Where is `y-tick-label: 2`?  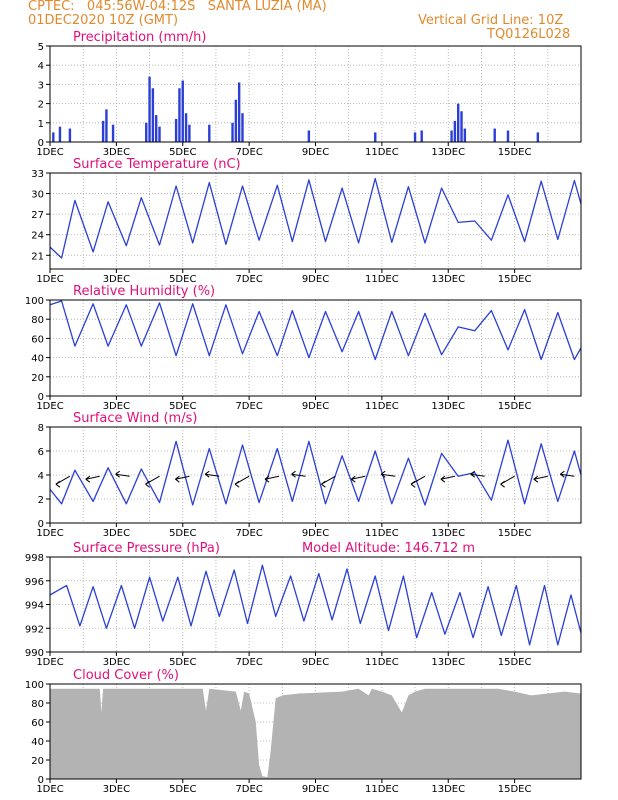 y-tick-label: 2 is located at coordinates (41, 105).